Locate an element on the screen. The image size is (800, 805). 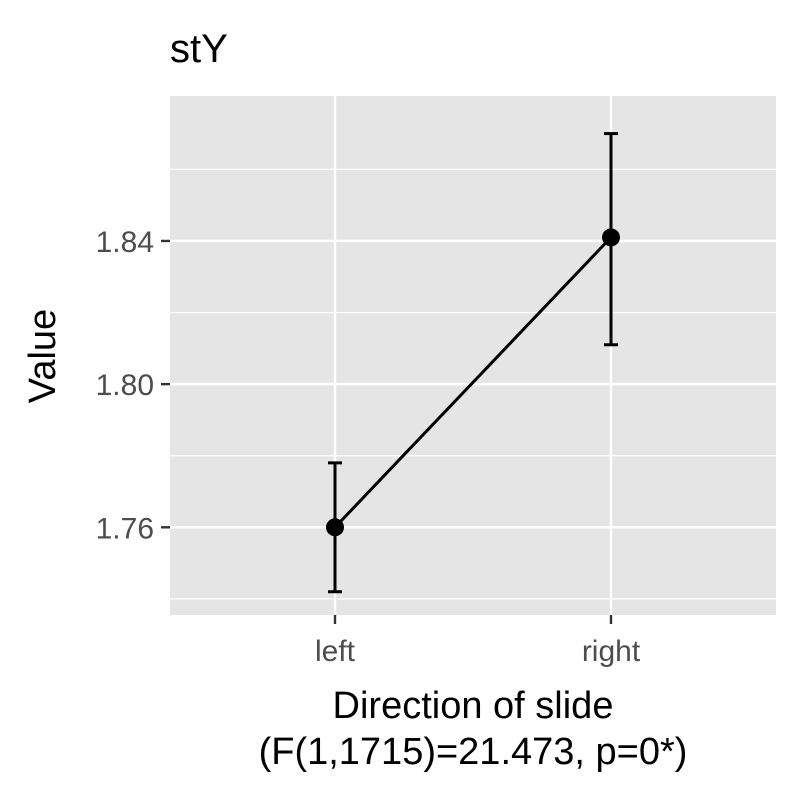
chart-title: stY is located at coordinates (199, 49).